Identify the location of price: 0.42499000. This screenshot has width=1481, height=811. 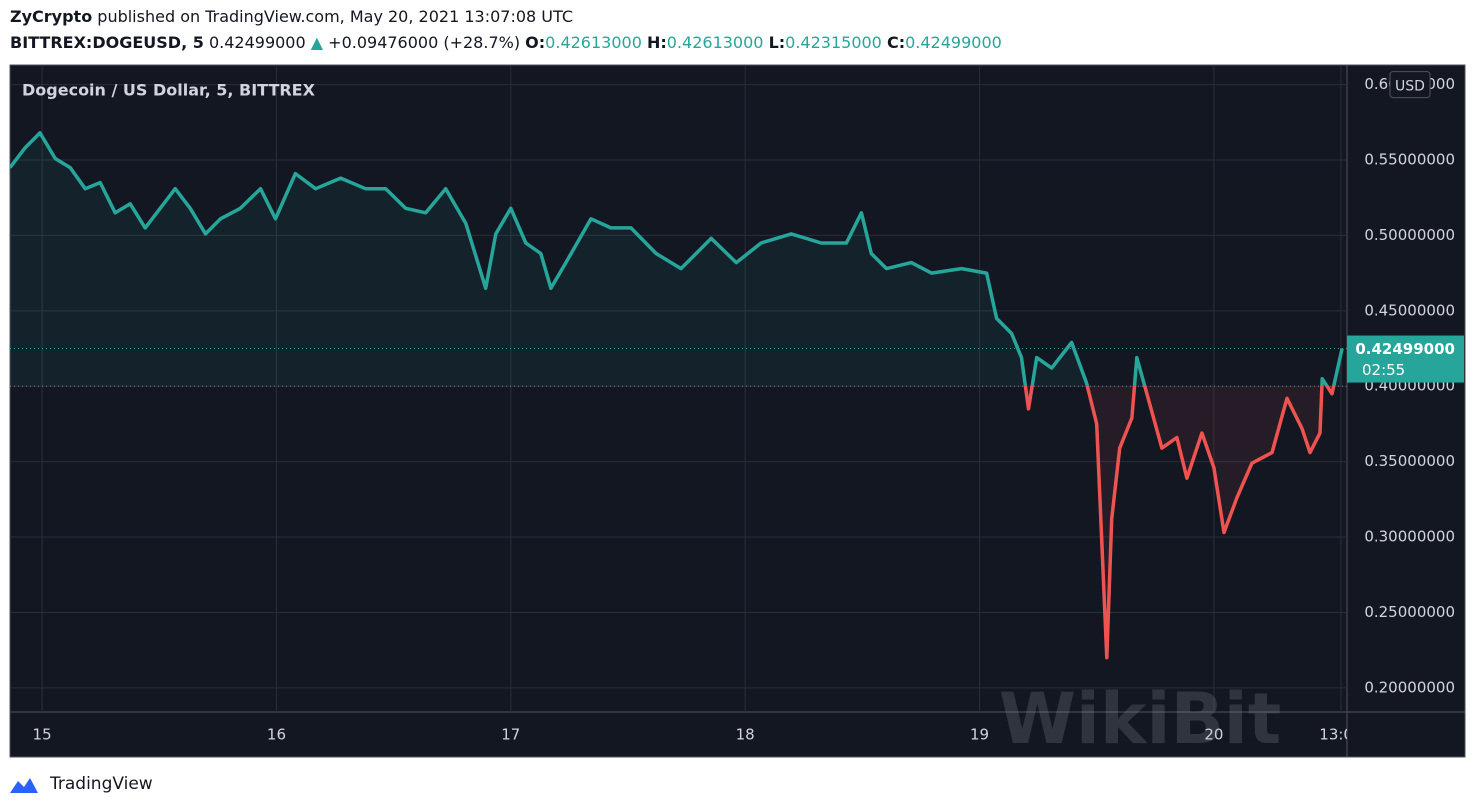
(257, 42).